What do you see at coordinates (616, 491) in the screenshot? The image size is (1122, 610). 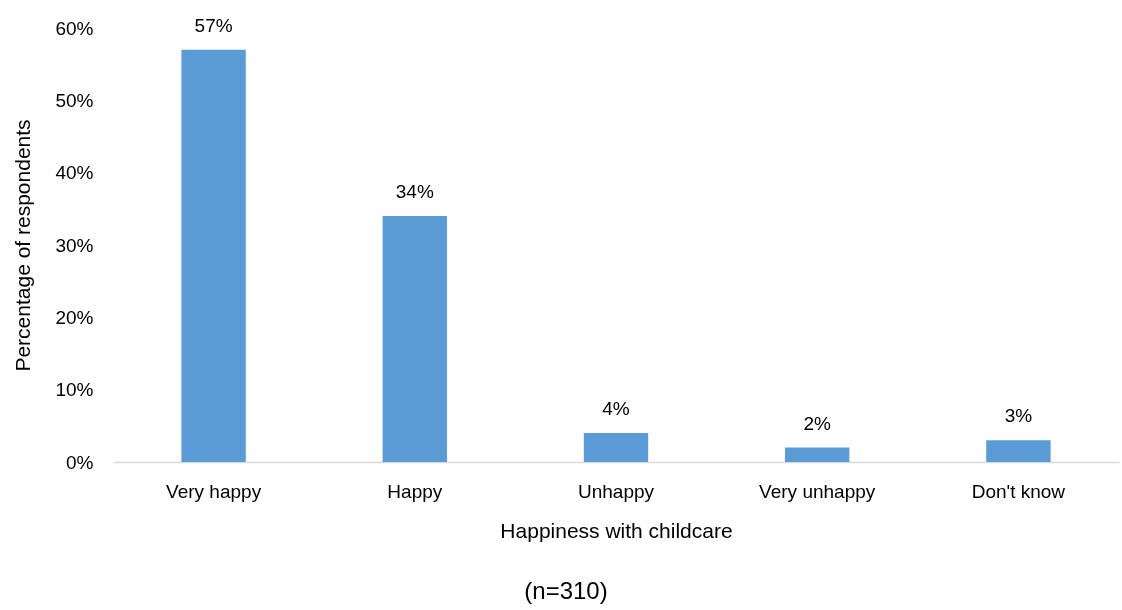 I see `x-tick-label: Unhappy` at bounding box center [616, 491].